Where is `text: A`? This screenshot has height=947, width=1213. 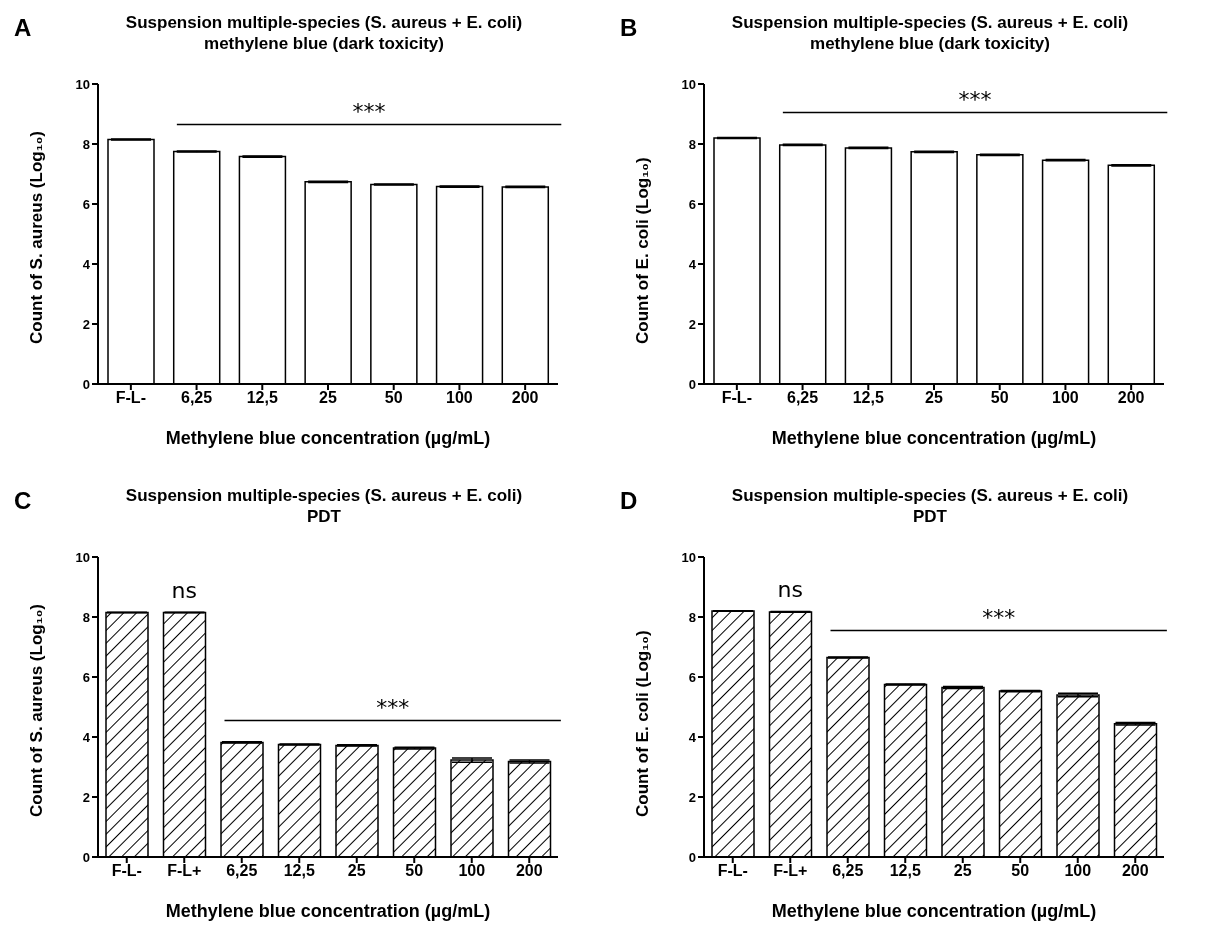
text: A is located at coordinates (23, 28).